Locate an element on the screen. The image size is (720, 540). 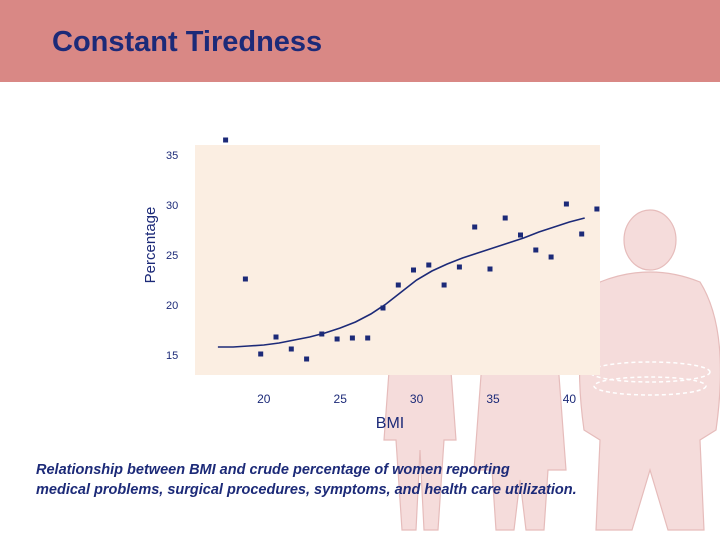
y-tick-label-30: 30 is located at coordinates (172, 206).